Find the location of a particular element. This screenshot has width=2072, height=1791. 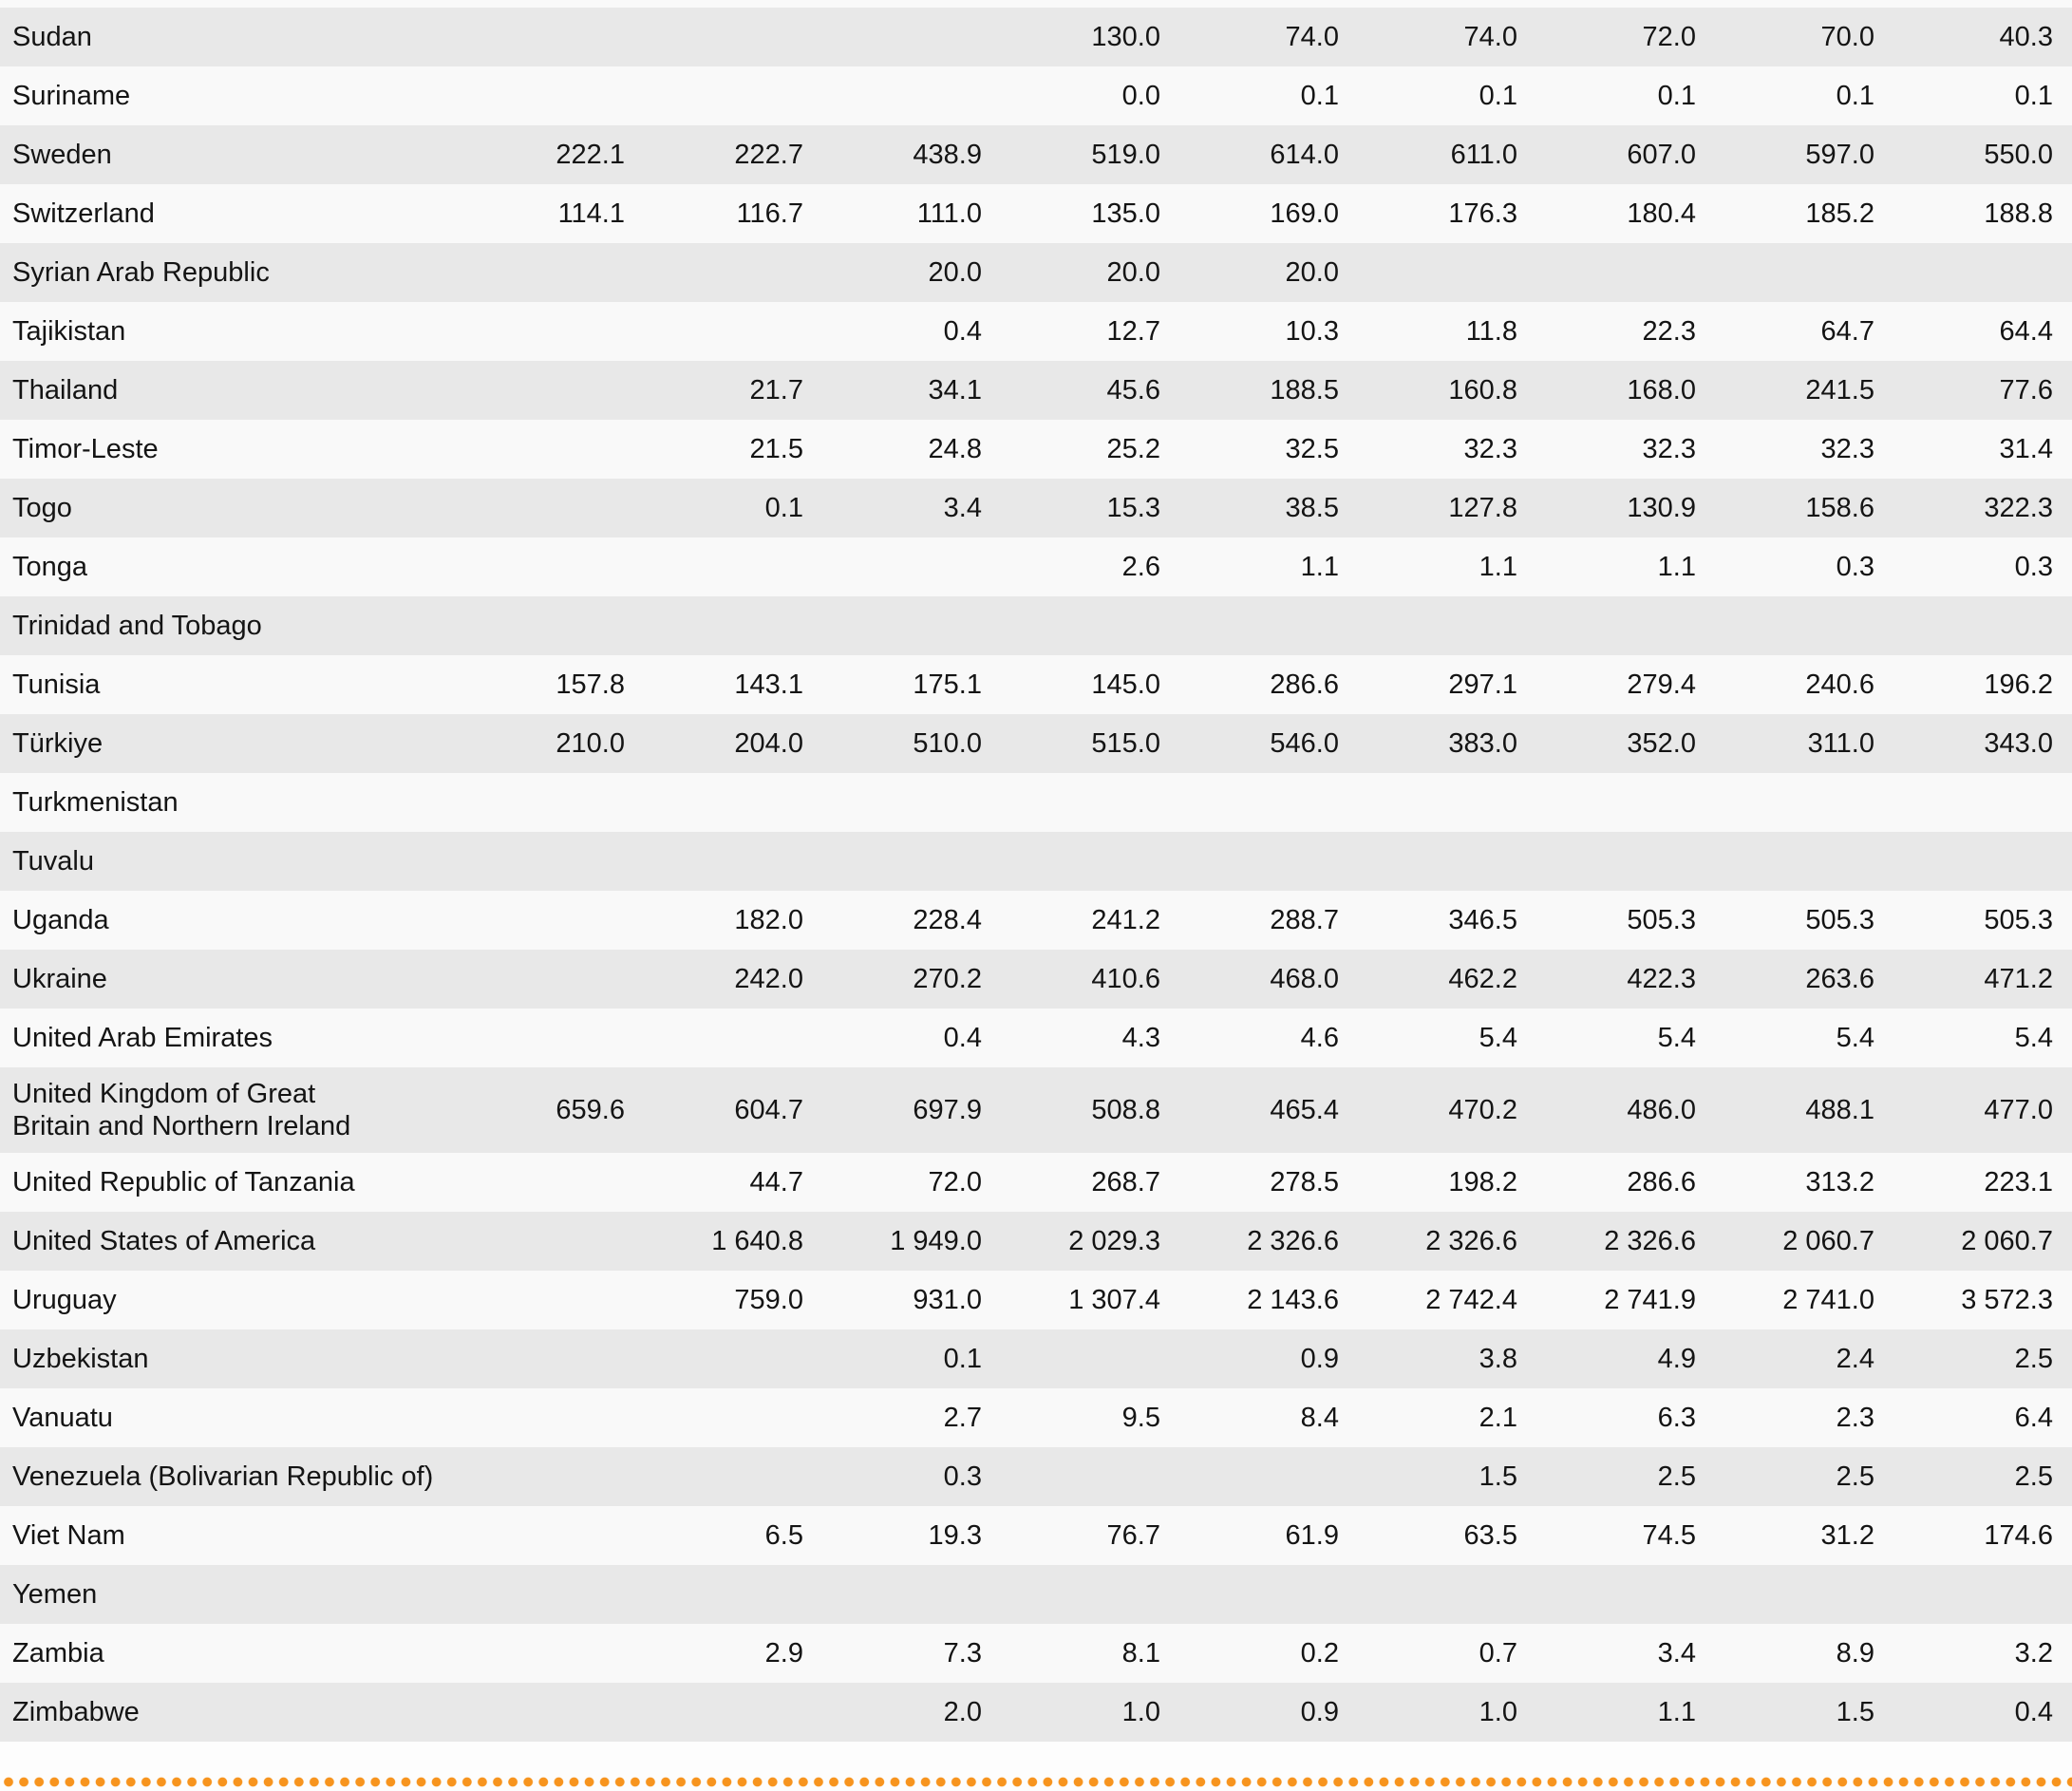

value-cell: 204.0 is located at coordinates (714, 743).